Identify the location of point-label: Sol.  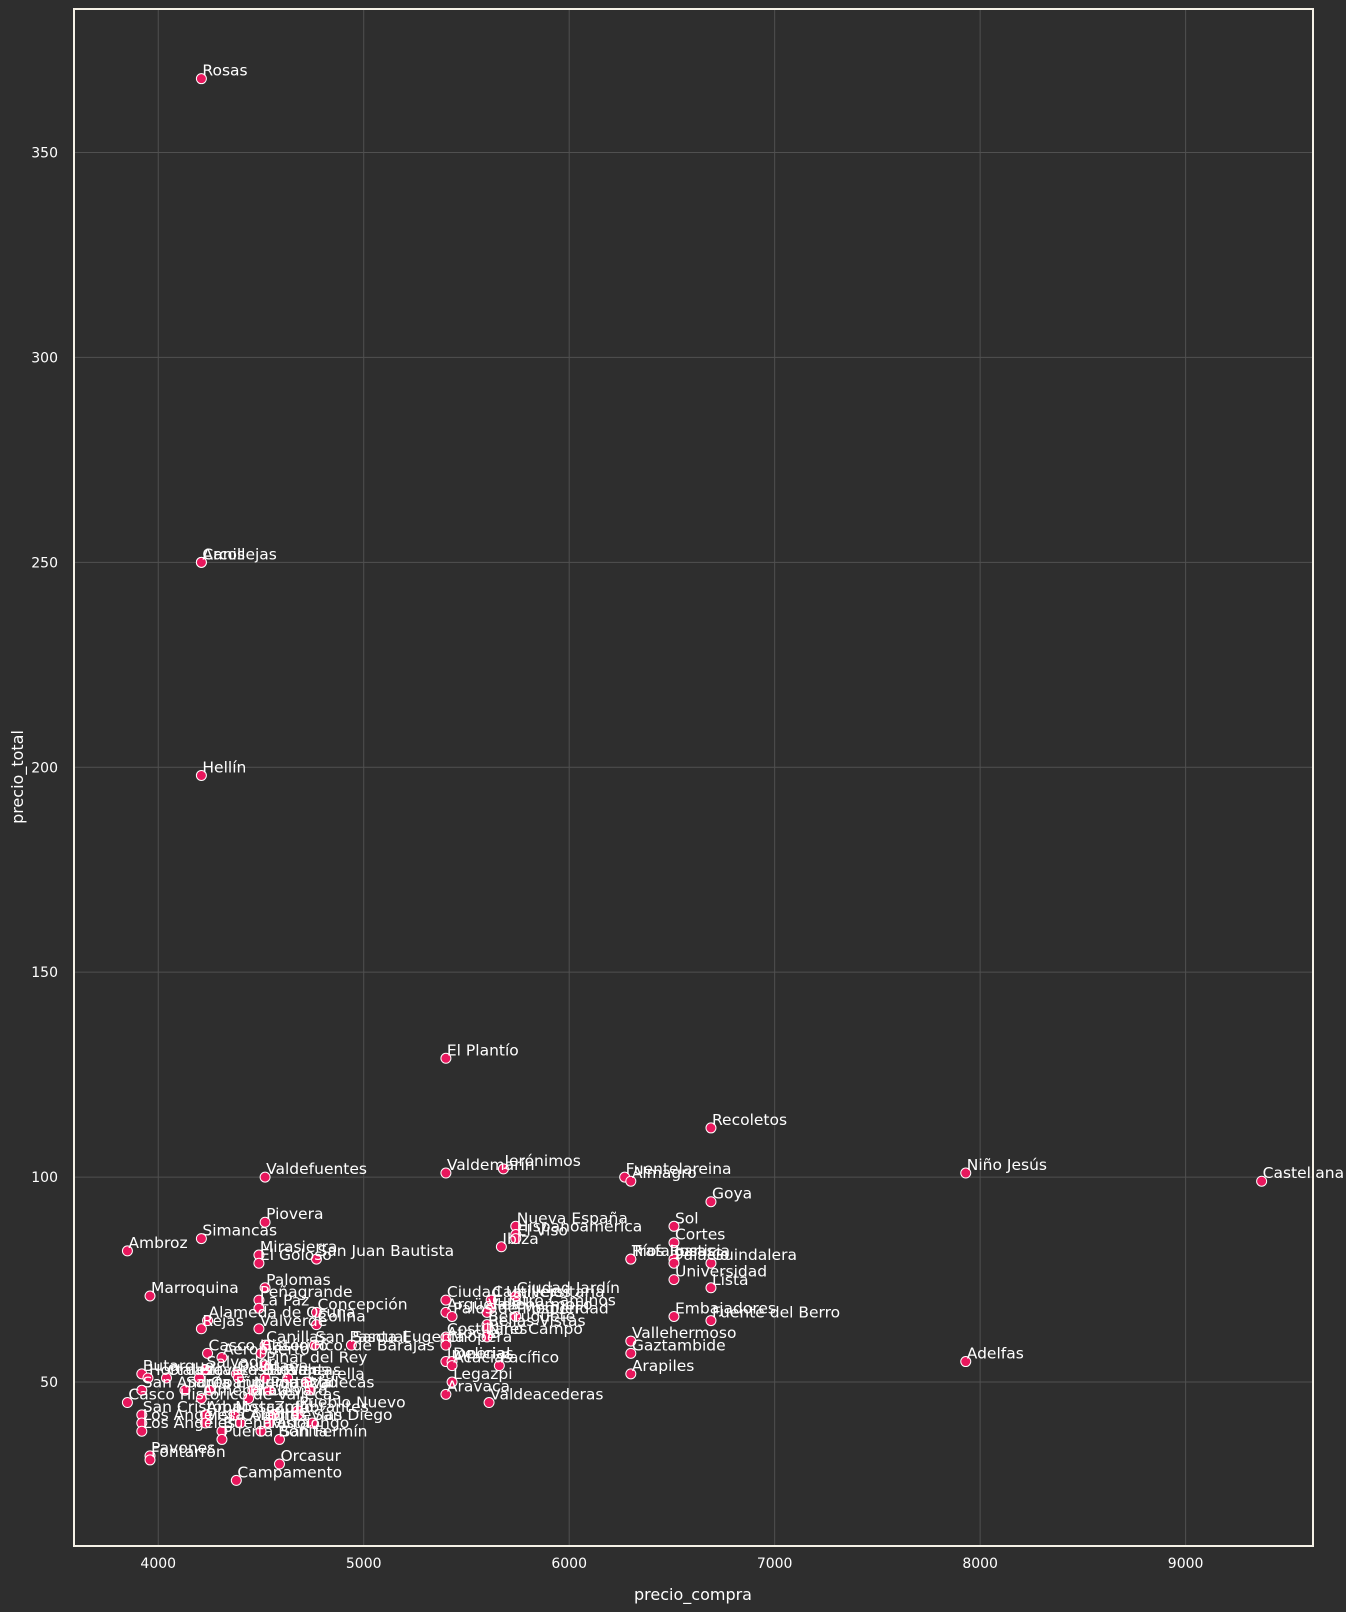
(687, 1218).